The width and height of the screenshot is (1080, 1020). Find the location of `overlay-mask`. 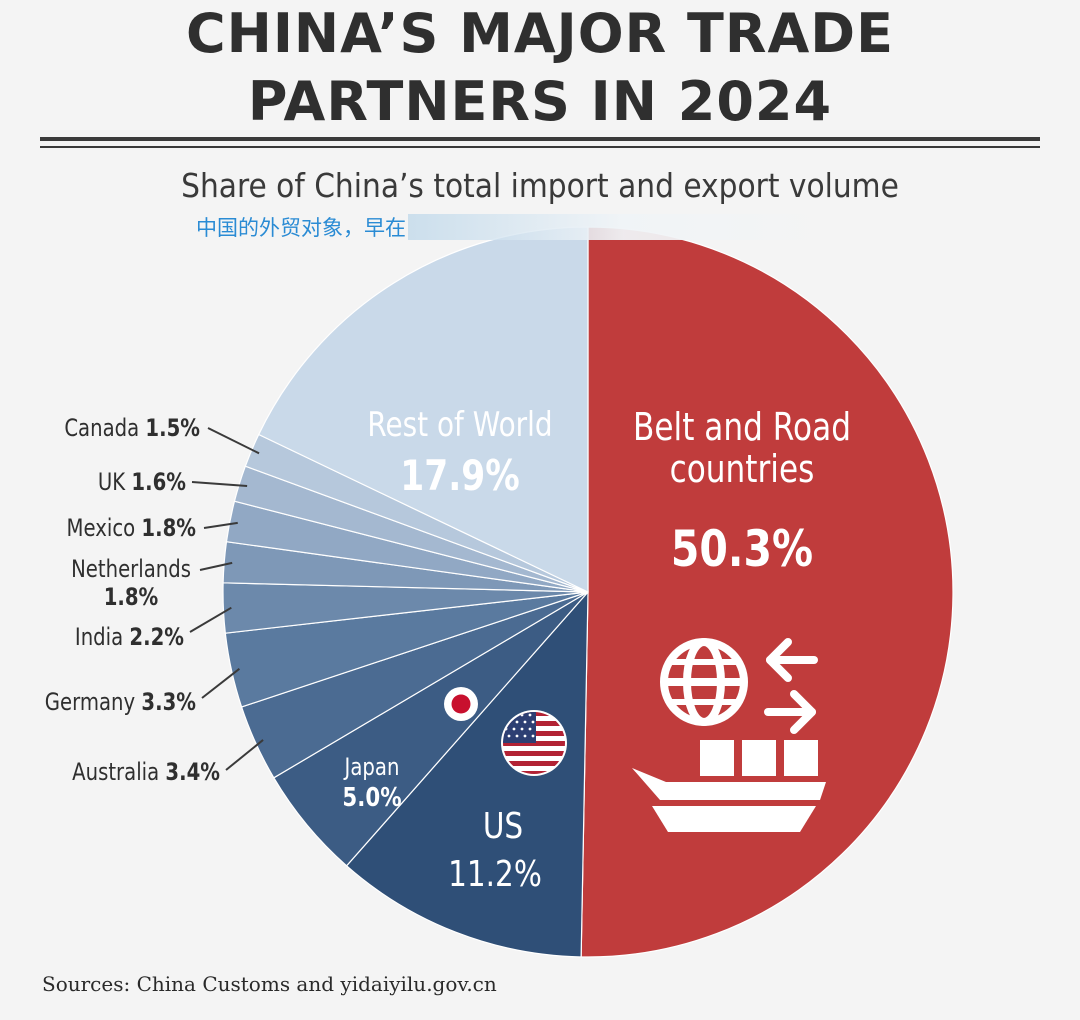

overlay-mask is located at coordinates (623, 227).